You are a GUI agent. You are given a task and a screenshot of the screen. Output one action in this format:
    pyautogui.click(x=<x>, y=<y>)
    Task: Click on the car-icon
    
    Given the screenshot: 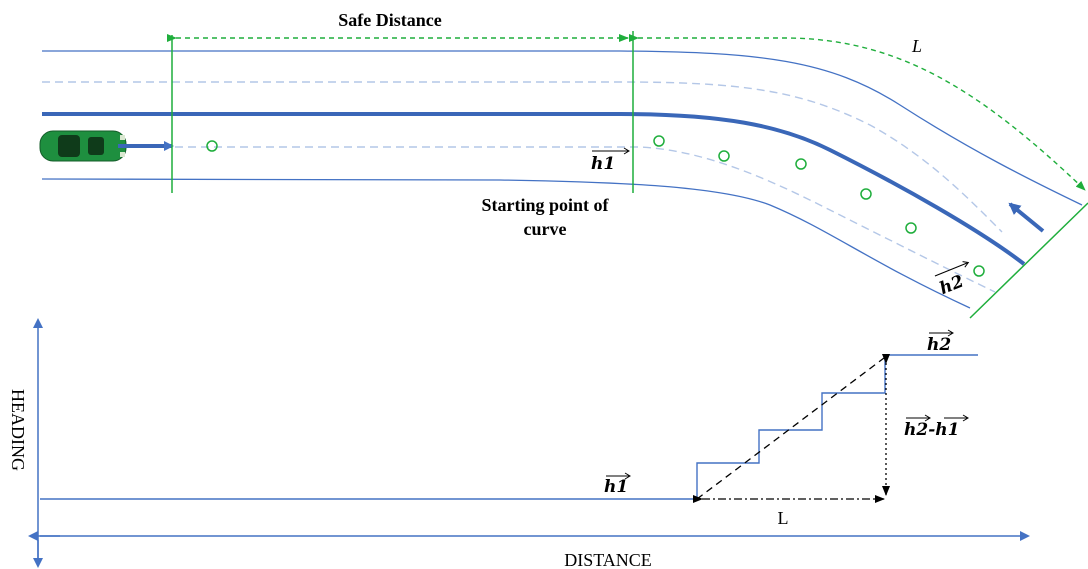 What is the action you would take?
    pyautogui.click(x=83, y=146)
    